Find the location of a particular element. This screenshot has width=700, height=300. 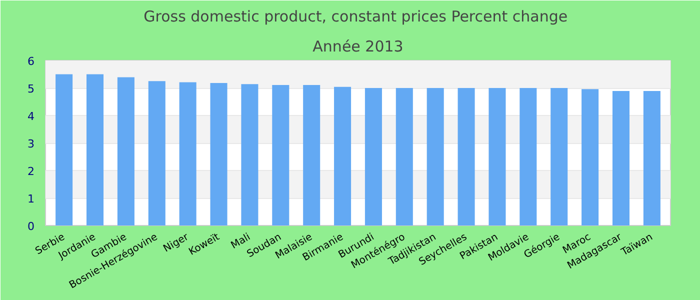

y-tick-label: 5 is located at coordinates (31, 89).